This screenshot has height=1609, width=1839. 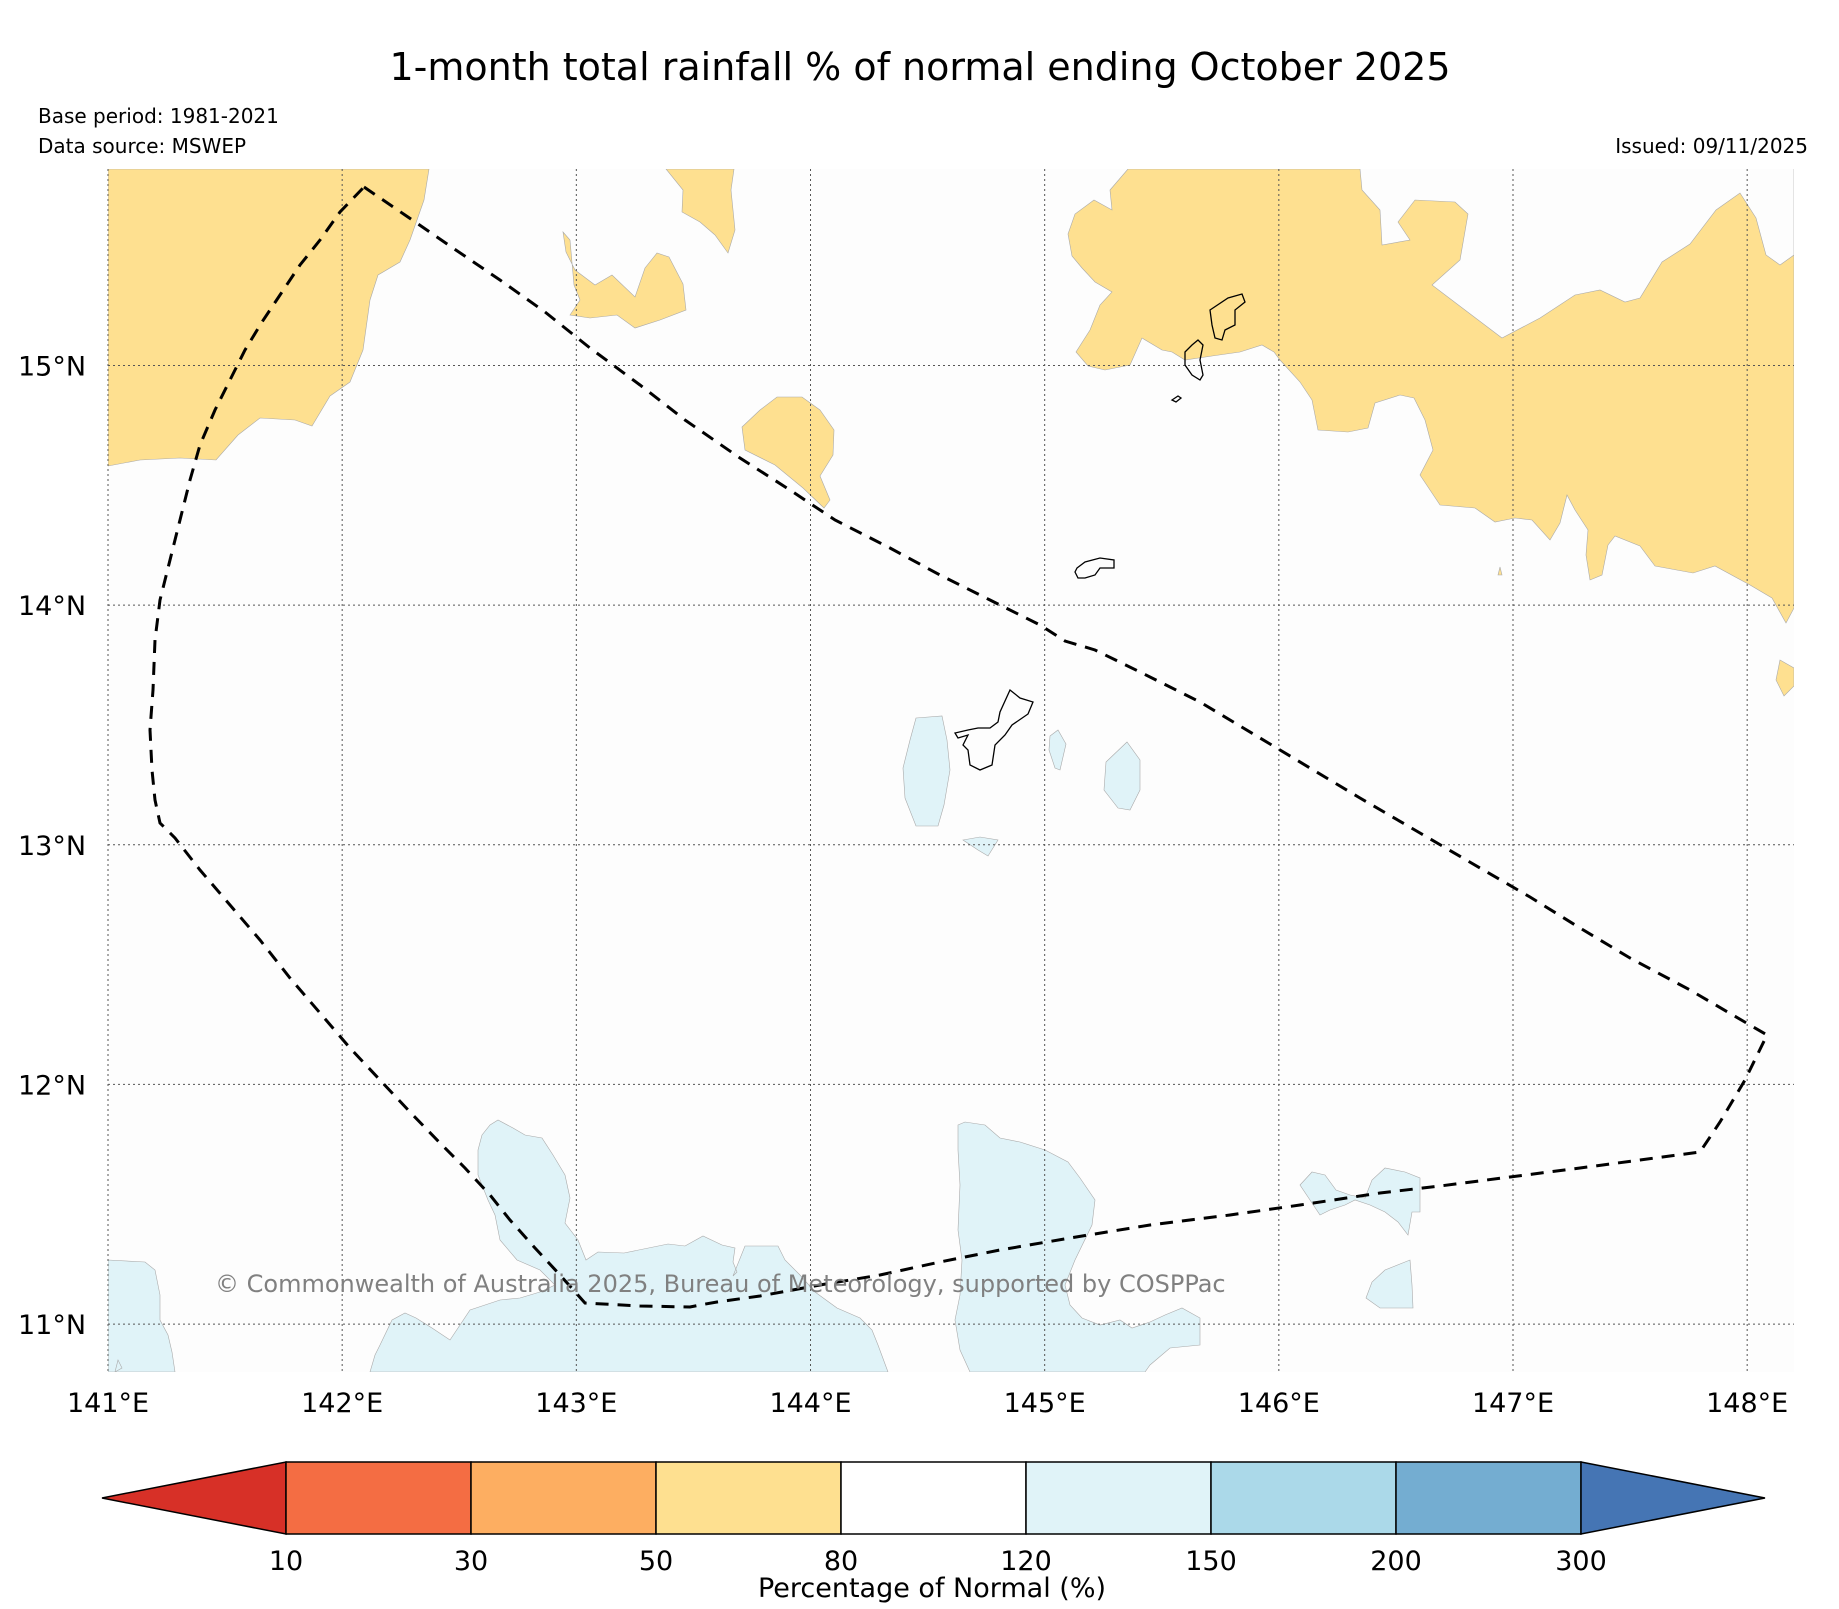 What do you see at coordinates (841, 1561) in the screenshot?
I see `colorbar-tick-label: 80` at bounding box center [841, 1561].